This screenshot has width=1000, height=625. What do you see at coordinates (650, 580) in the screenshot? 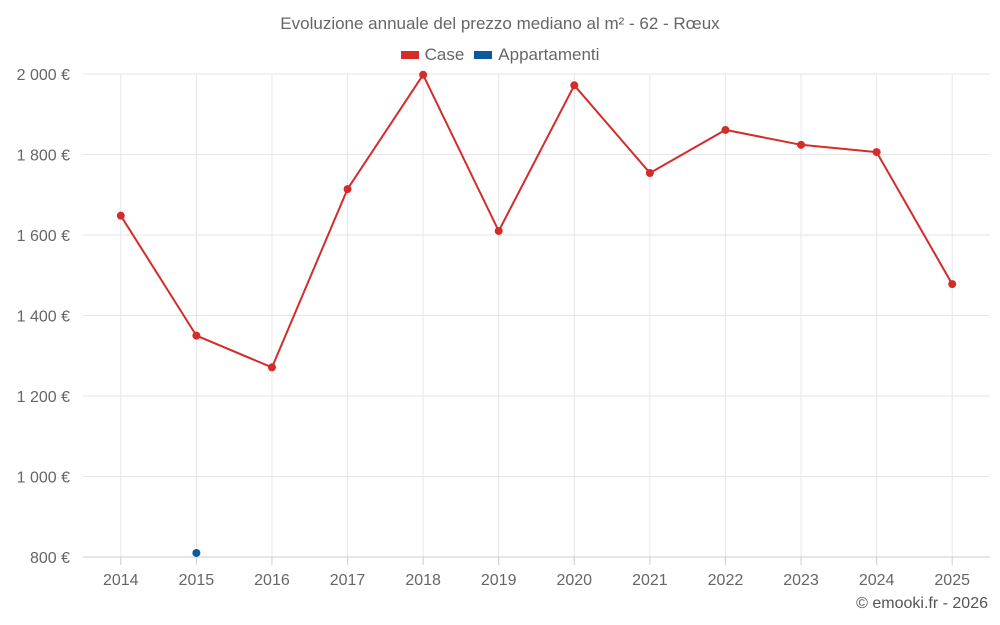
I see `x-tick-label: 2021` at bounding box center [650, 580].